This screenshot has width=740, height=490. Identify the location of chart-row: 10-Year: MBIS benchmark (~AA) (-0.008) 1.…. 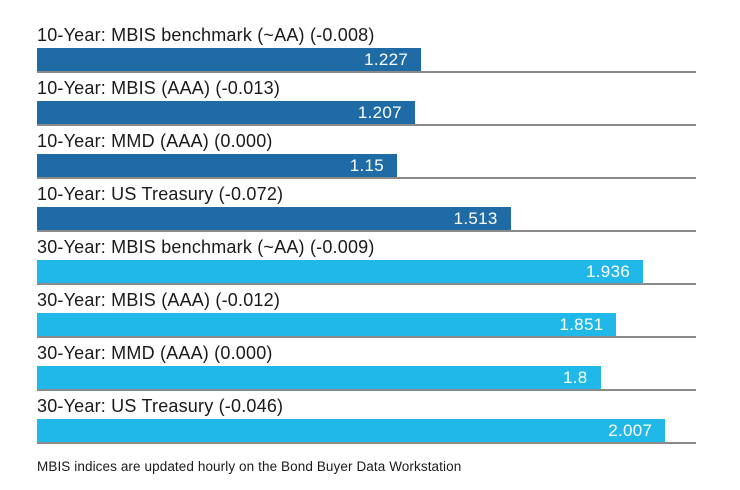
(366, 46).